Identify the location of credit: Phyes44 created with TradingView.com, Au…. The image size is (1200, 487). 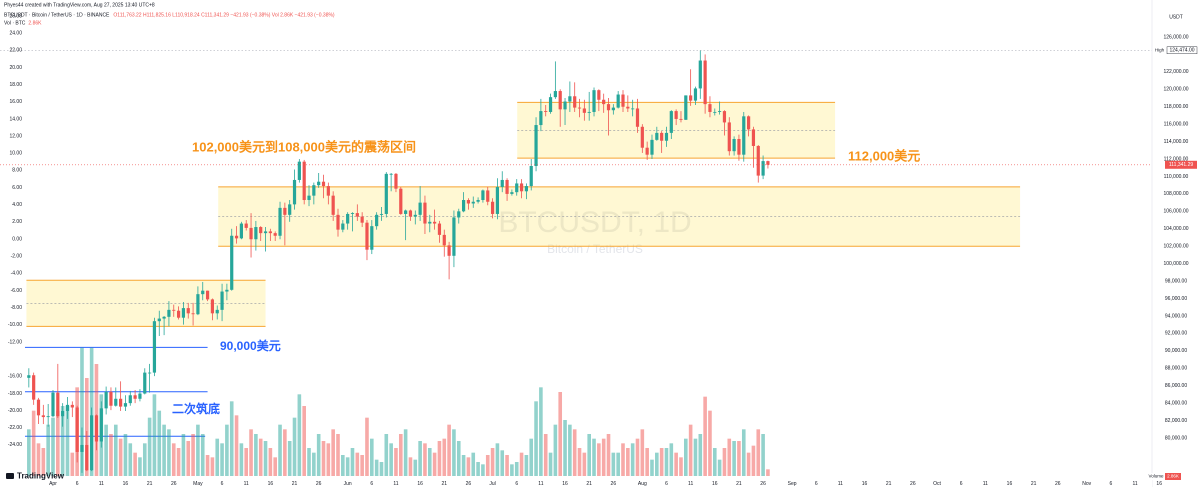
(79, 5).